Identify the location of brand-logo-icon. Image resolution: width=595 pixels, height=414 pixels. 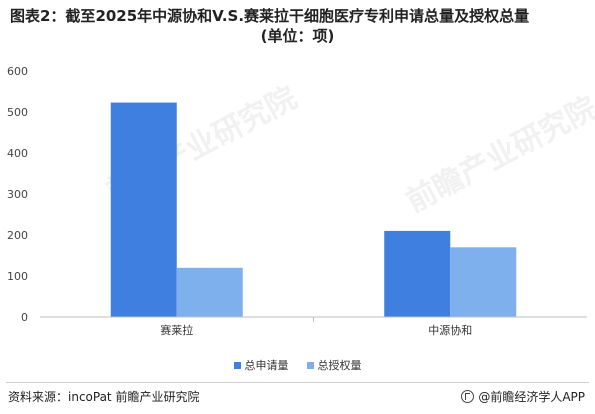
(468, 396).